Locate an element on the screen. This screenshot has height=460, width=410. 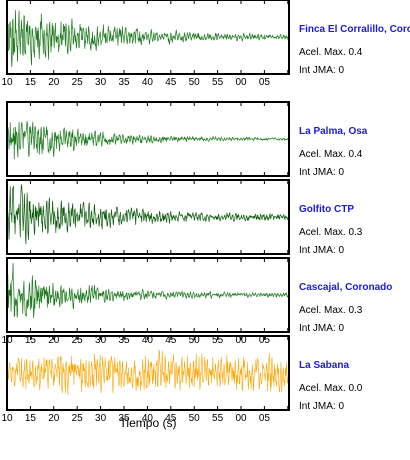
station-name: Finca El Corralillo, Coronado is located at coordinates (354, 29).